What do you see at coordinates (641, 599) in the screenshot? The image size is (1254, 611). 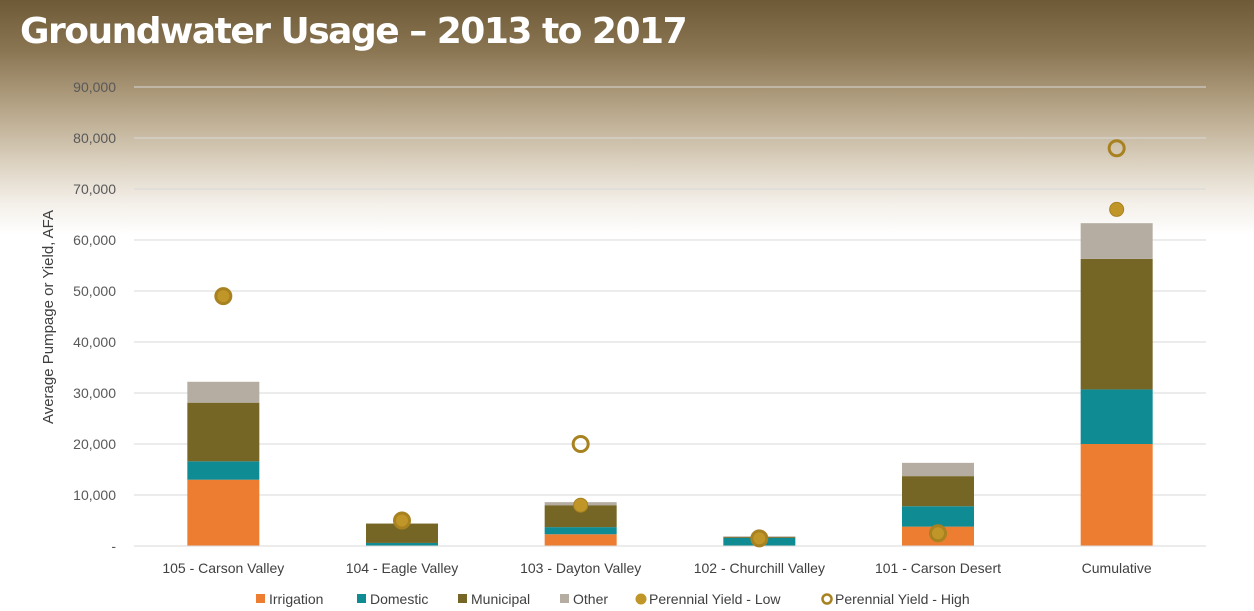 I see `legend-marker-perennial-yield-low` at bounding box center [641, 599].